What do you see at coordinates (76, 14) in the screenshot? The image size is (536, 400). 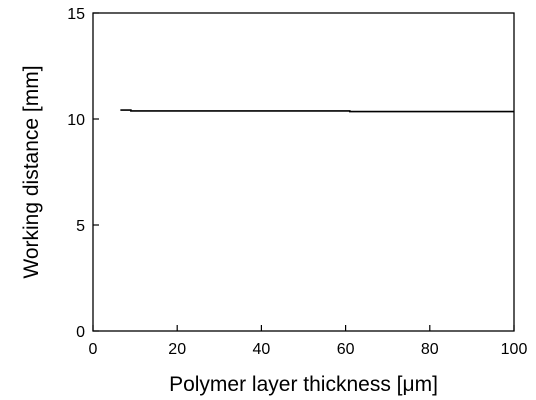 I see `y-tick-label: 15` at bounding box center [76, 14].